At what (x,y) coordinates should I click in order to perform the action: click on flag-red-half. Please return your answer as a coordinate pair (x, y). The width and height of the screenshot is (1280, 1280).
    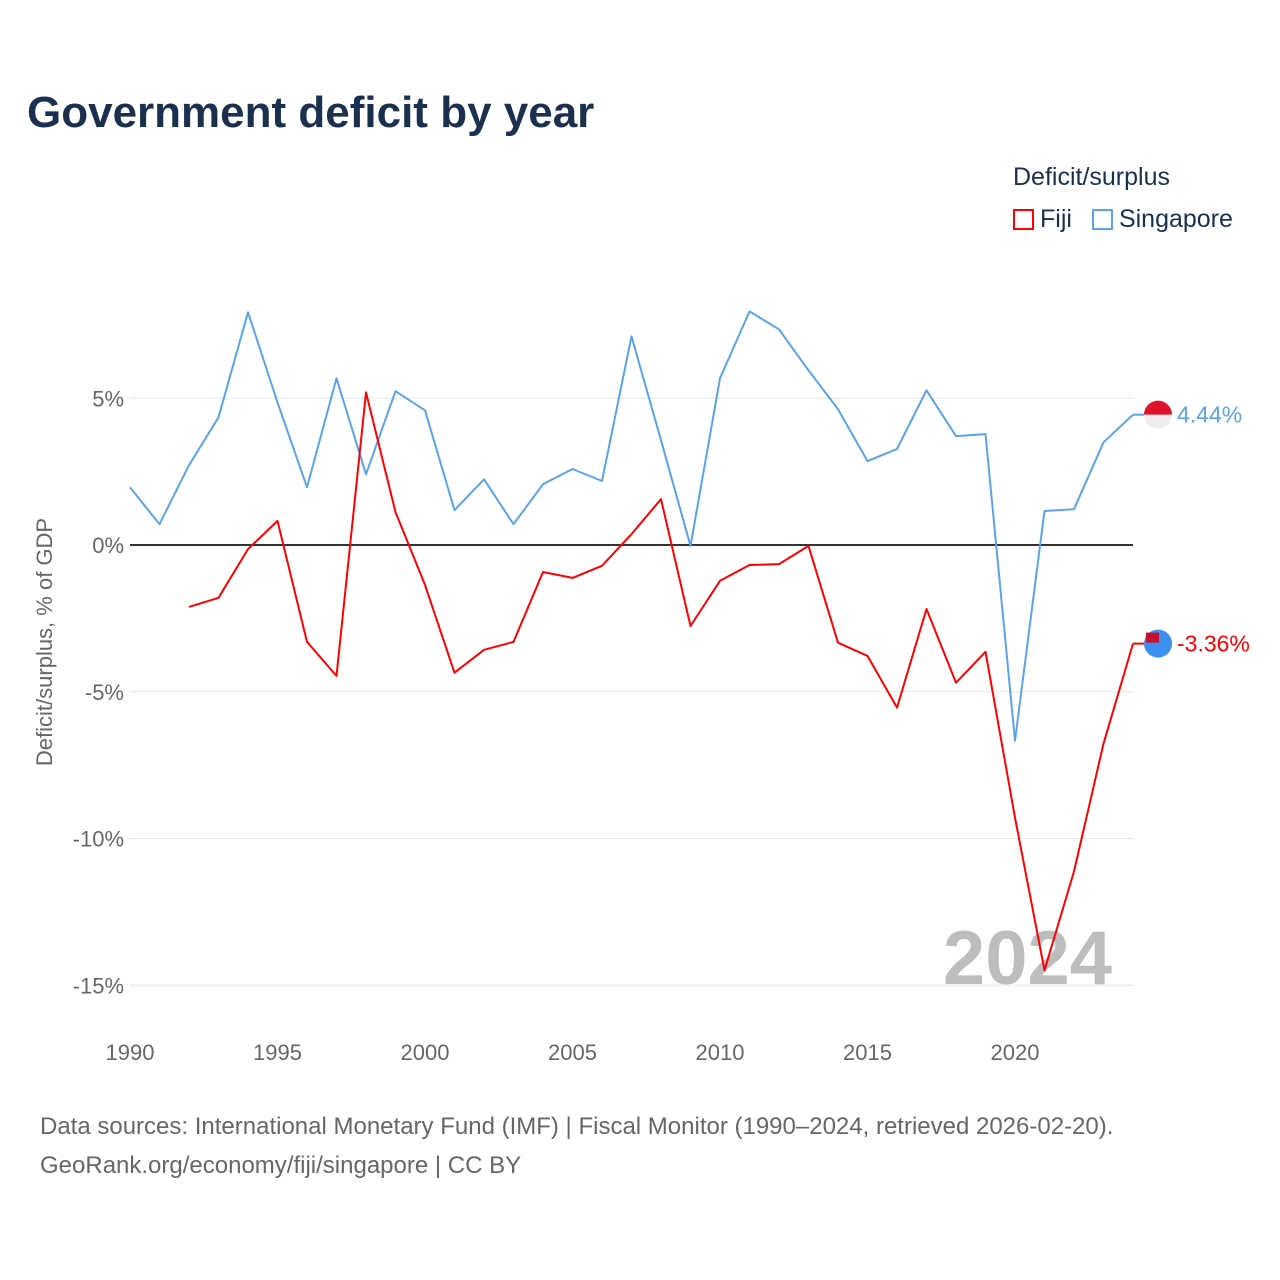
    Looking at the image, I should click on (1158, 407).